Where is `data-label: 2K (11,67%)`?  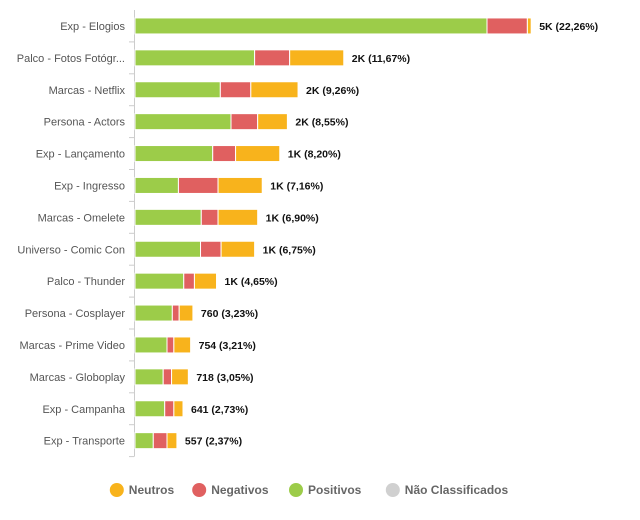
data-label: 2K (11,67%) is located at coordinates (381, 59).